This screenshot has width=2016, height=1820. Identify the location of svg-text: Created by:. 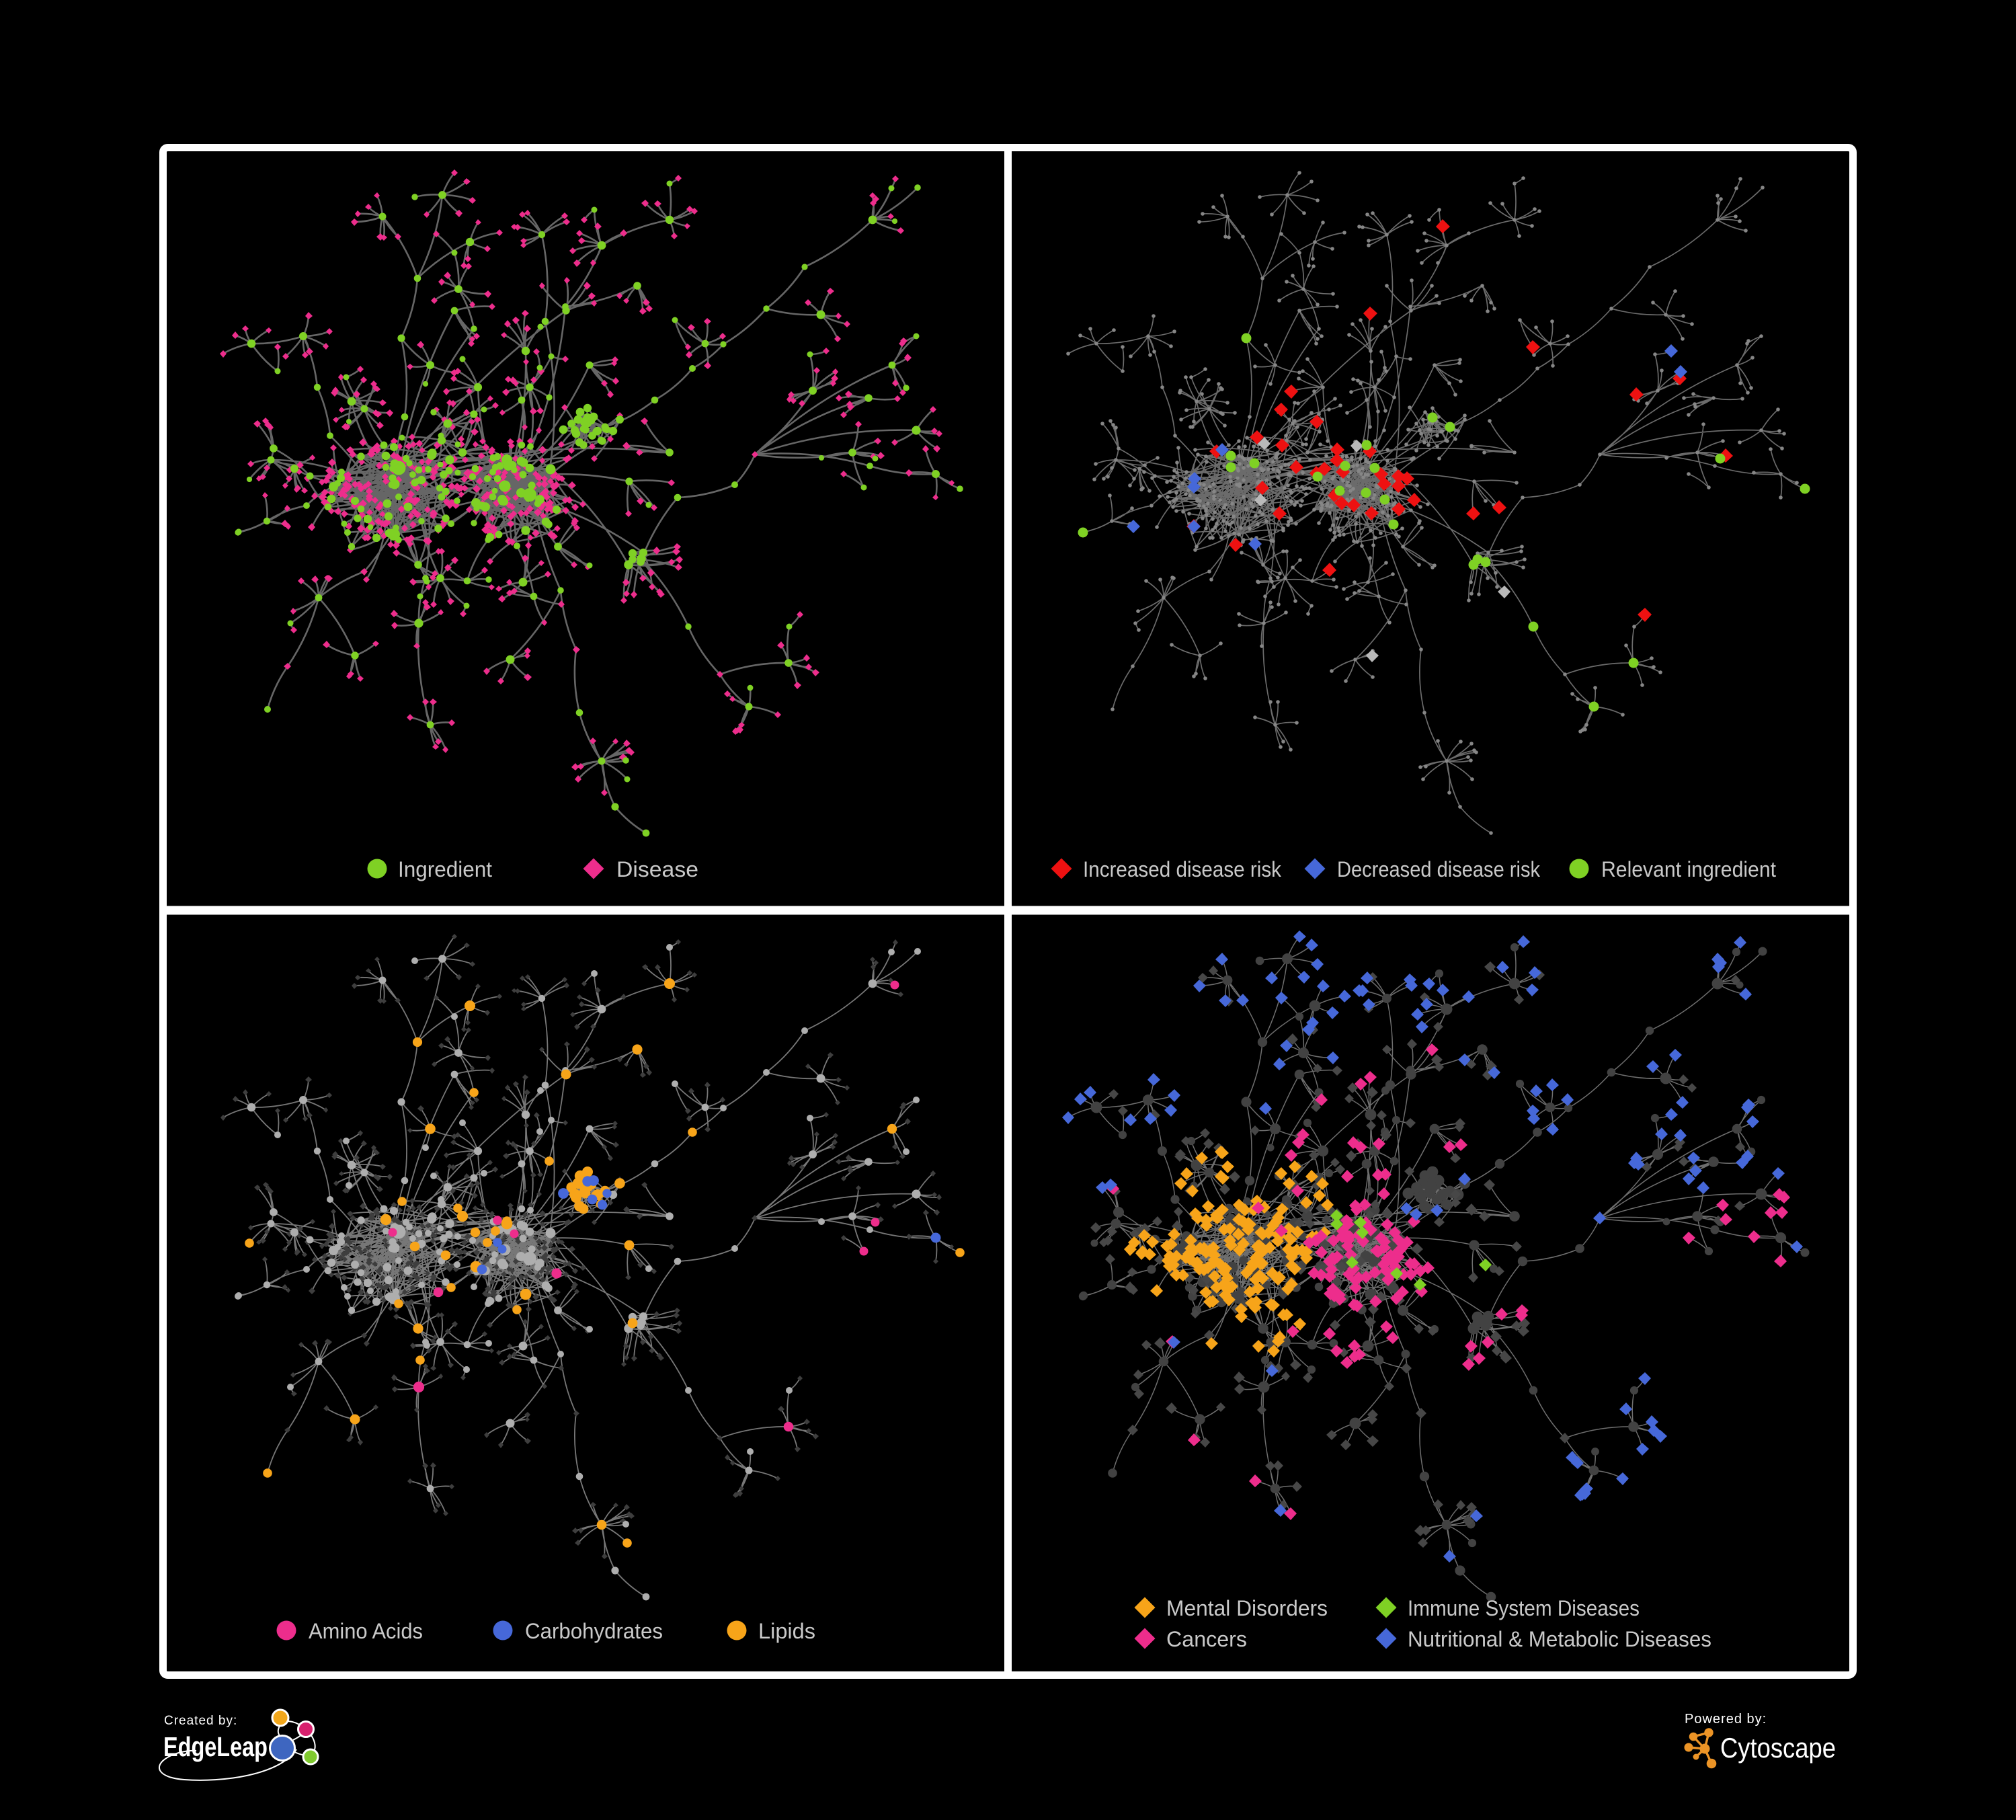
(200, 1721).